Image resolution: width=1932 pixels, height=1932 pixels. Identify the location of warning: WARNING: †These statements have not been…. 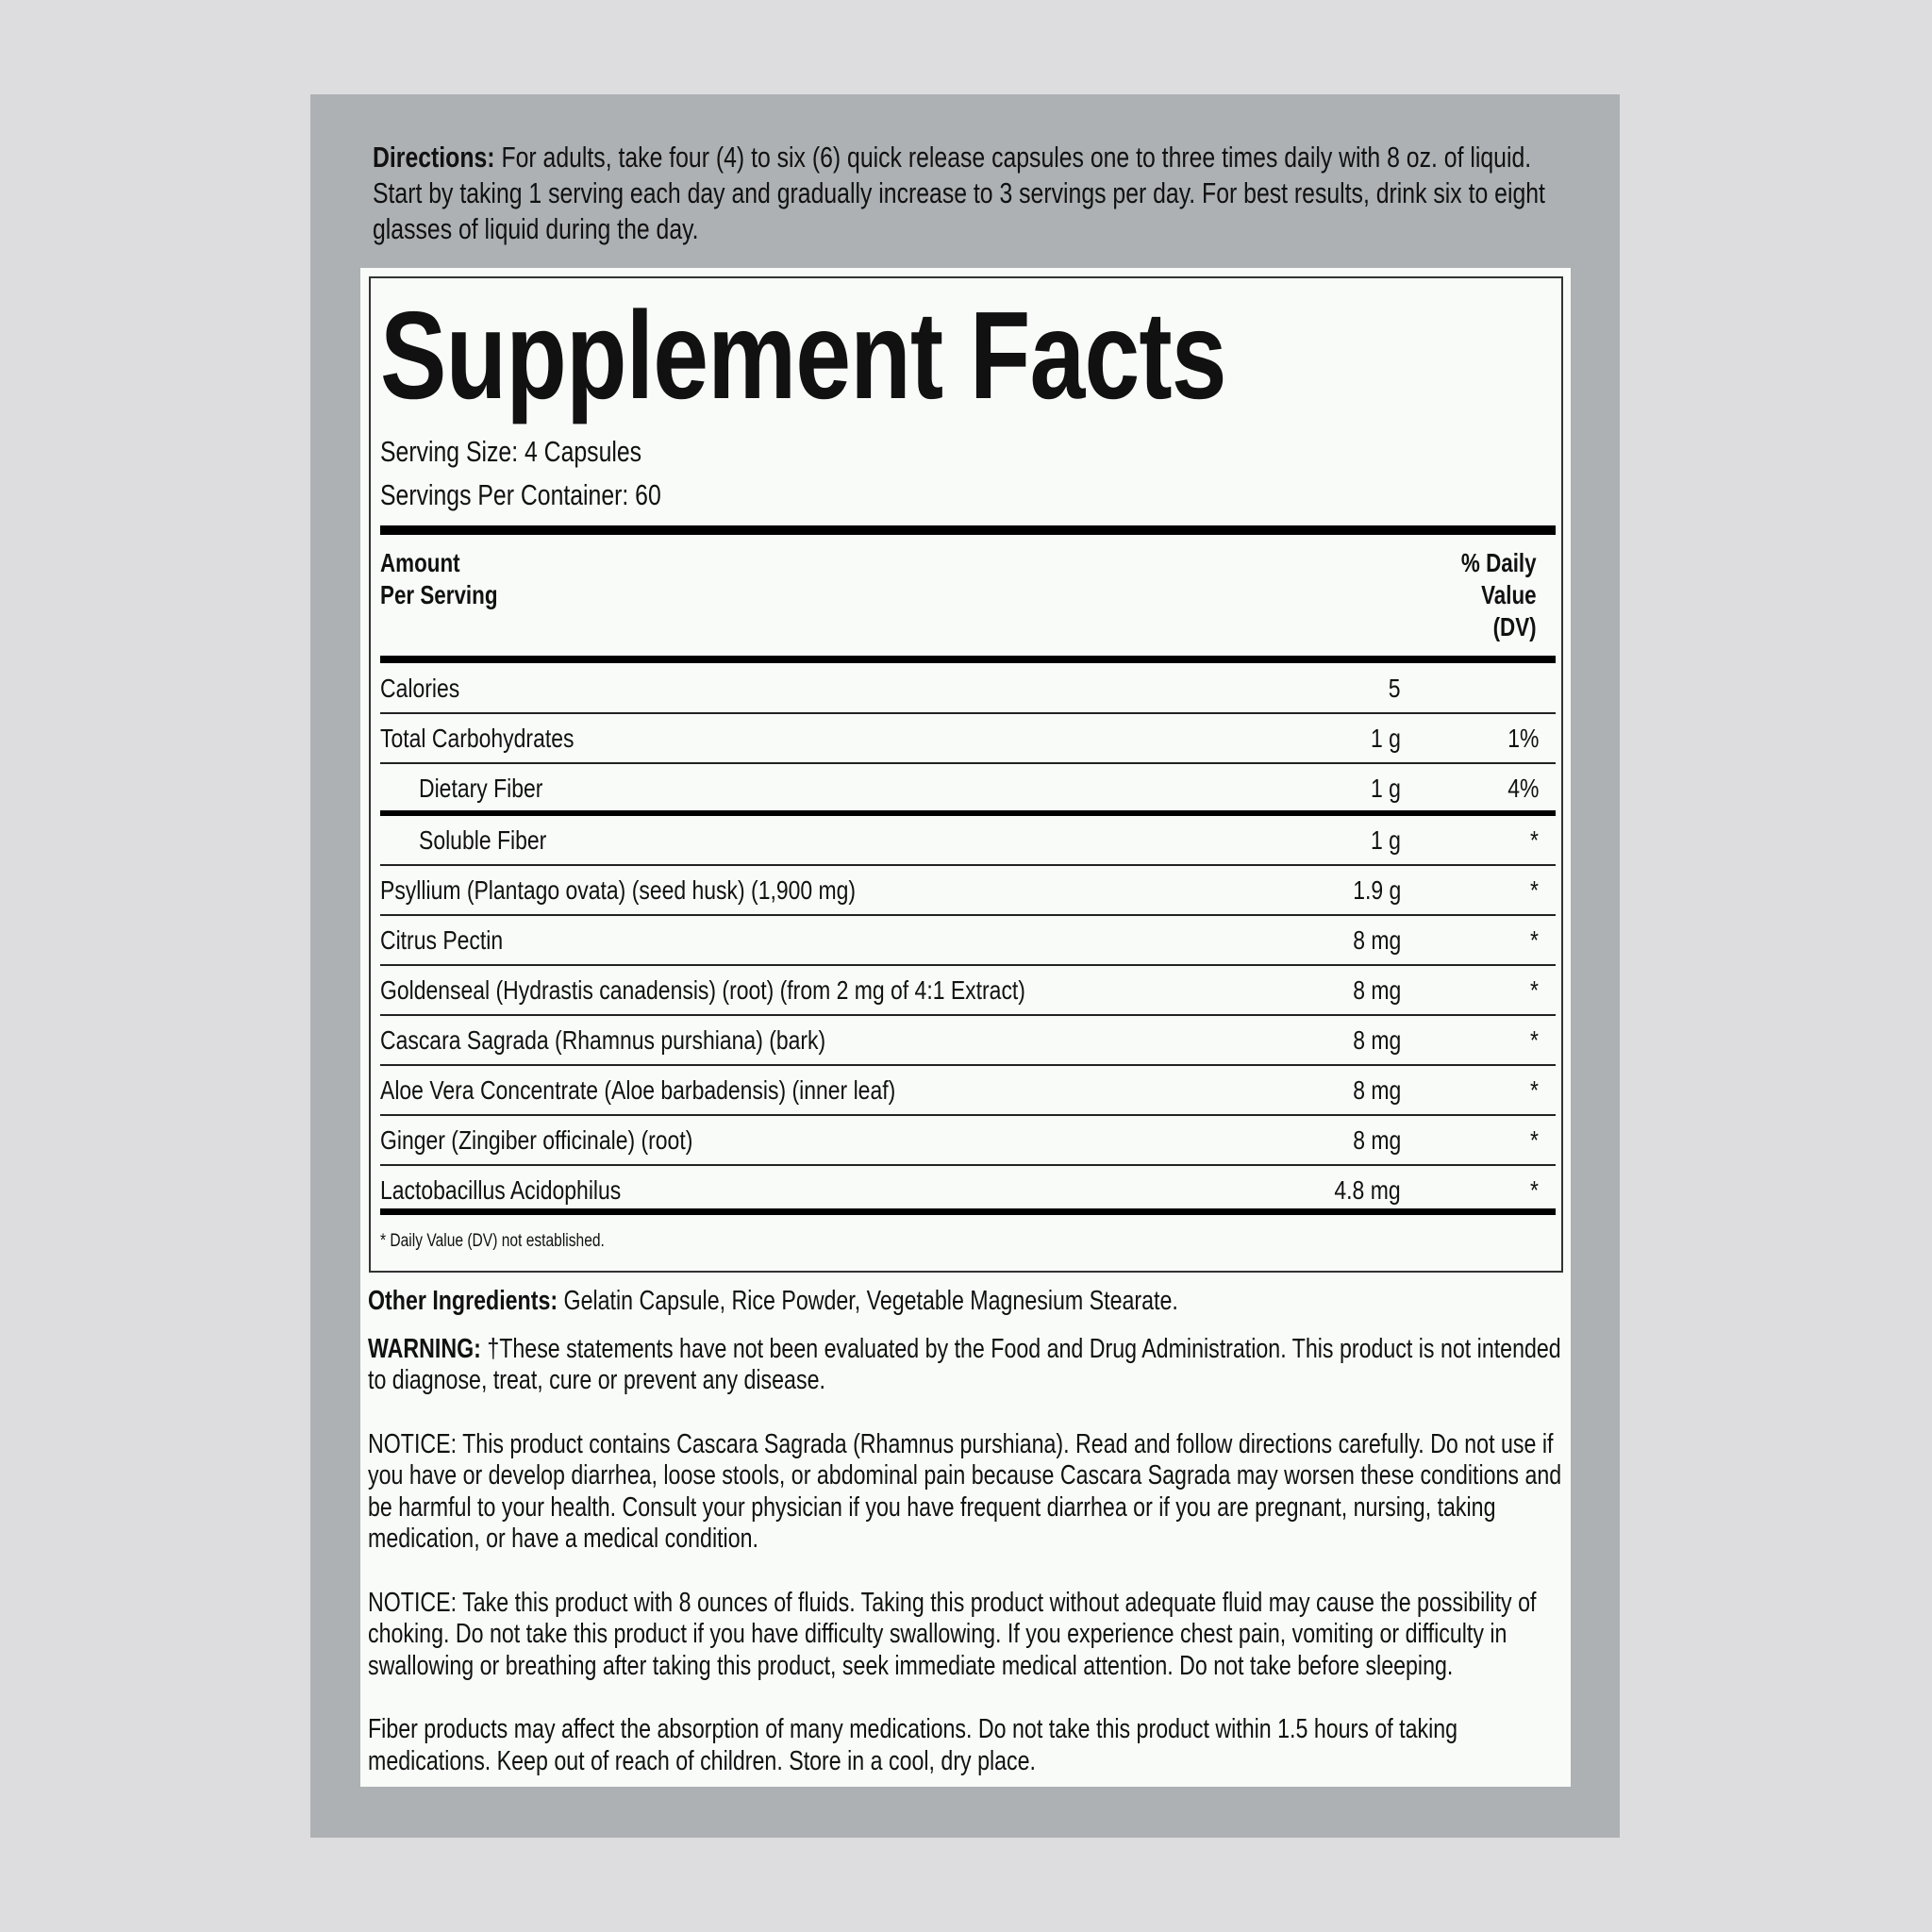
(968, 1366).